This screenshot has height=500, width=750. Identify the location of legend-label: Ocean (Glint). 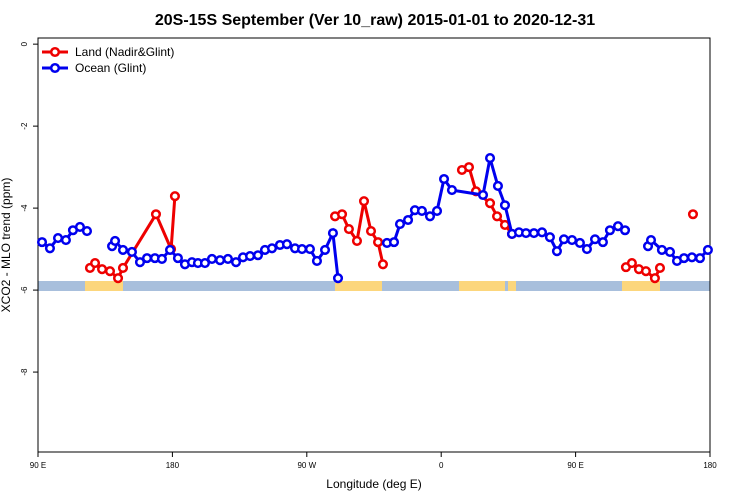
(110, 68).